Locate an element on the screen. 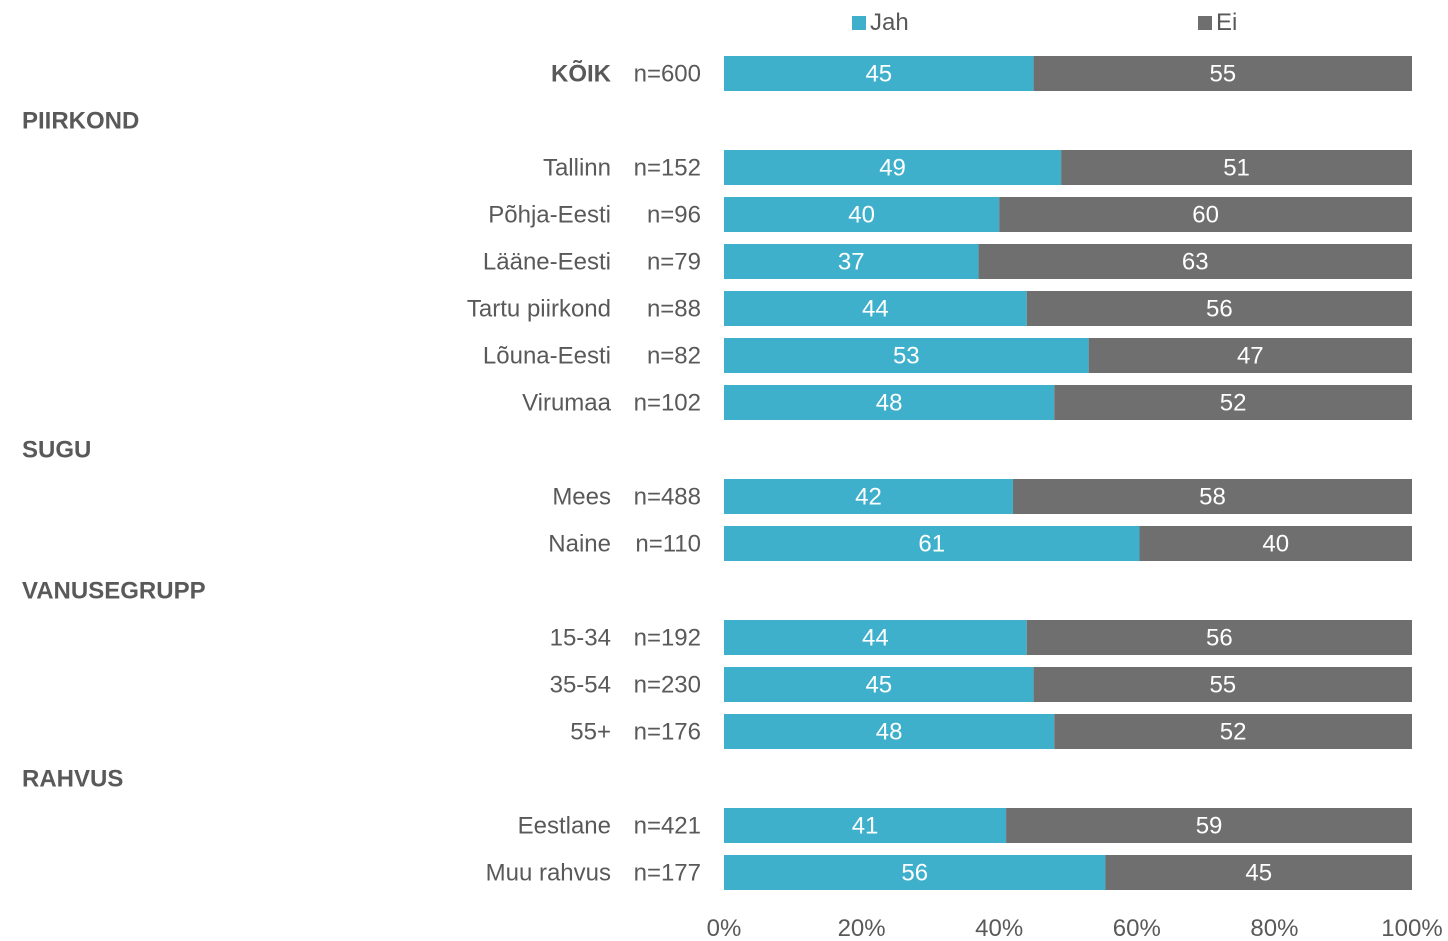  legend-swatch-jah is located at coordinates (859, 23).